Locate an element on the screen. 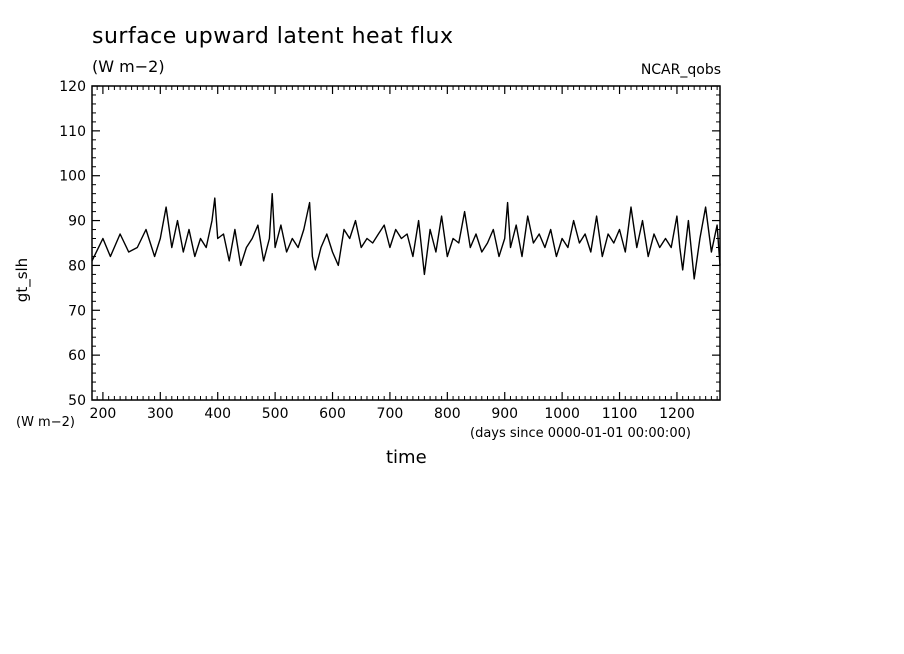  x-tick-label: 1000 is located at coordinates (562, 414).